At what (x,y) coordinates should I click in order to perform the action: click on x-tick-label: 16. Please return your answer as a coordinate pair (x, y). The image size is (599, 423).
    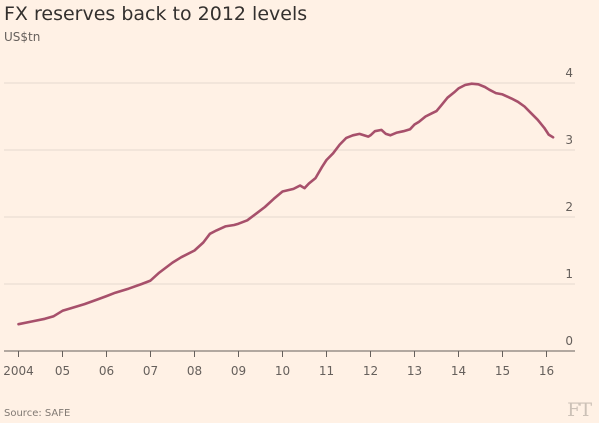
    Looking at the image, I should click on (546, 371).